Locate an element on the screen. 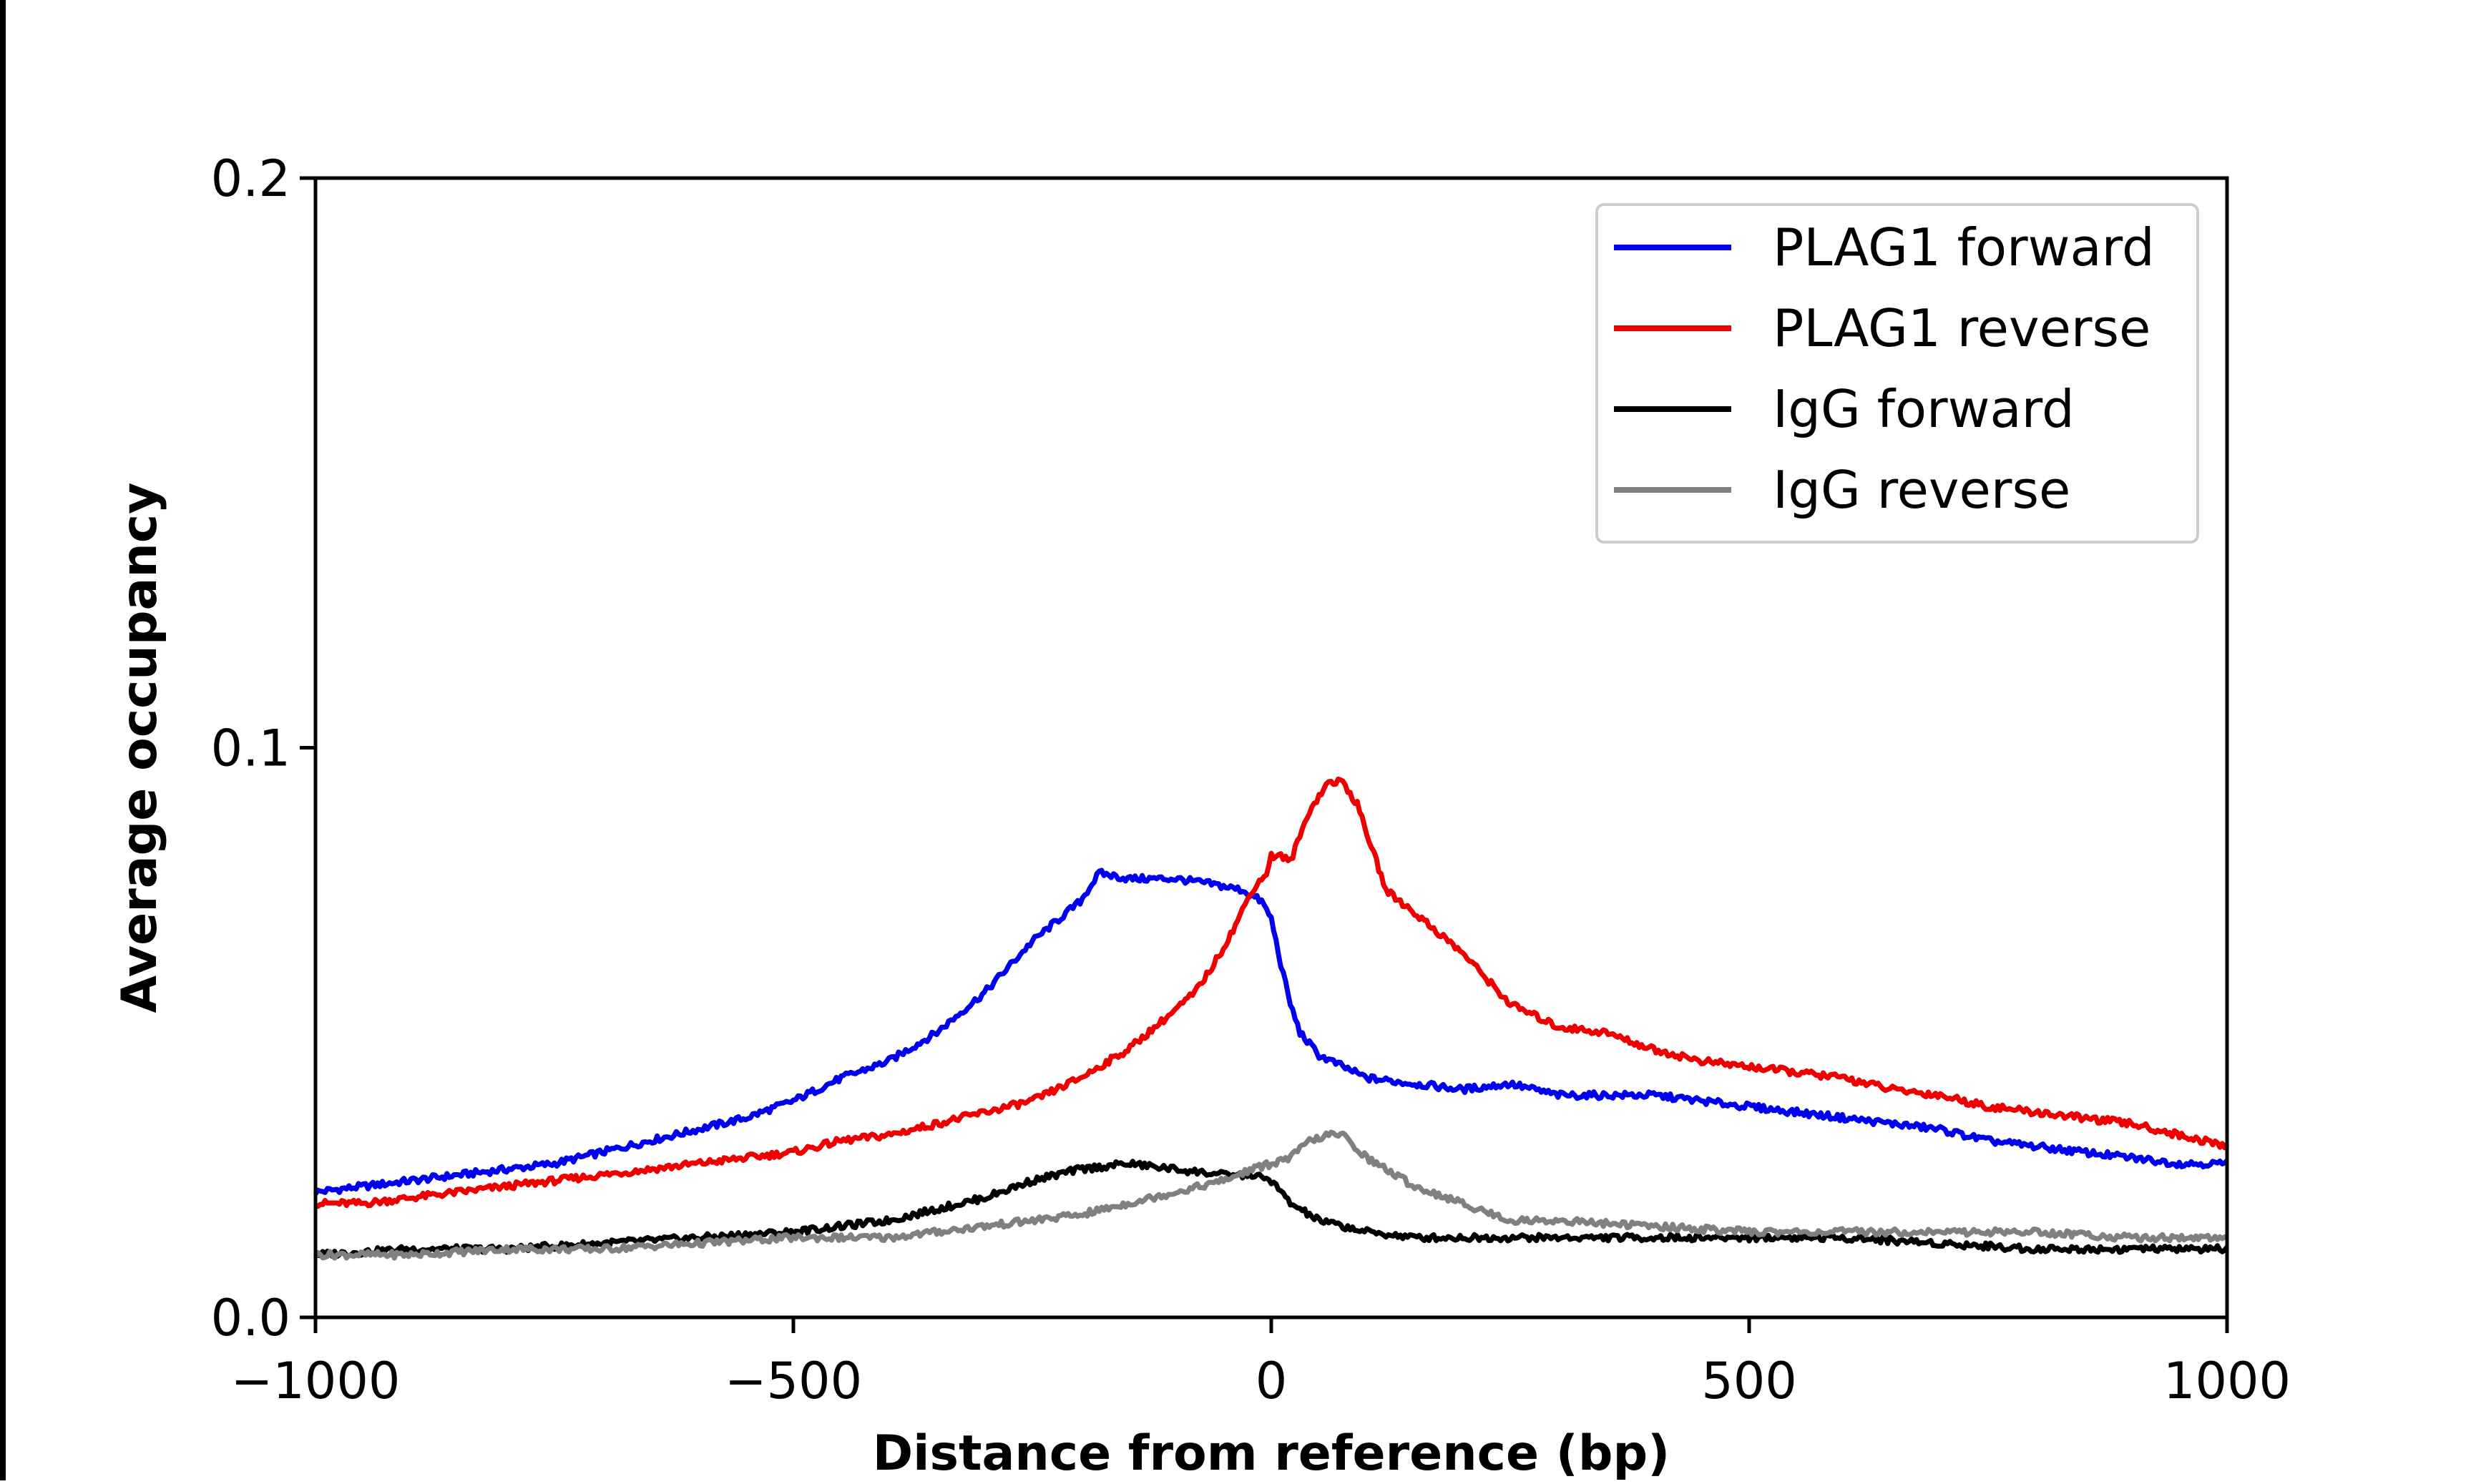  x-tick-label: −1000 is located at coordinates (316, 1381).